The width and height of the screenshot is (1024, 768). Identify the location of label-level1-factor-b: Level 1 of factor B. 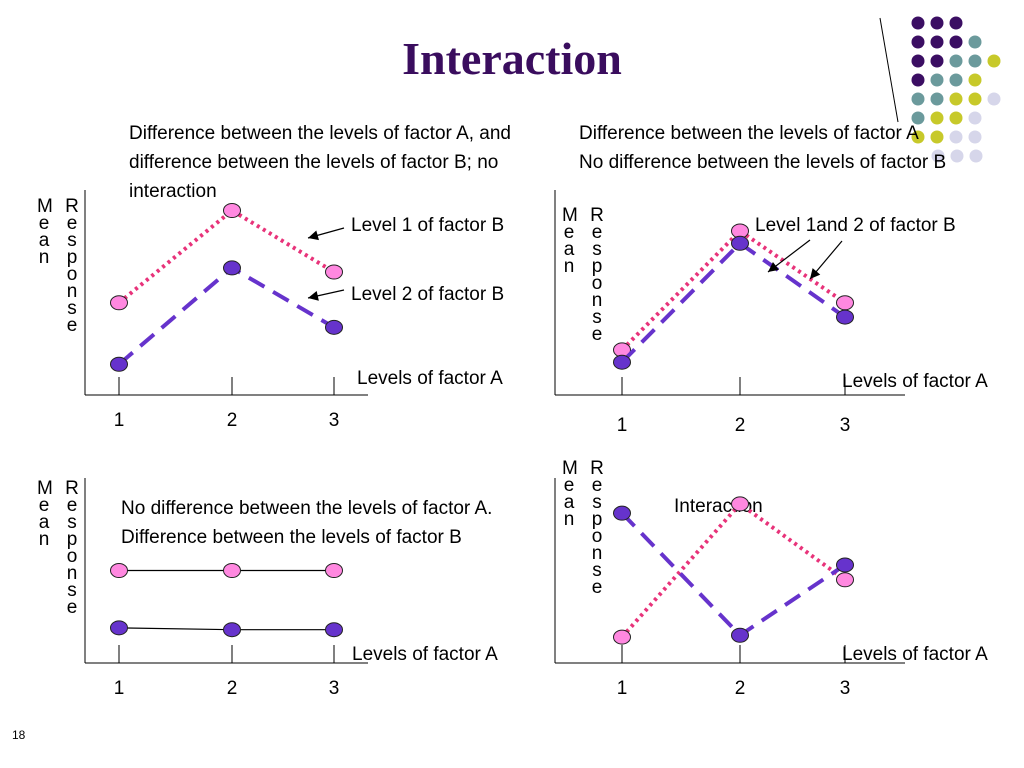
(428, 225).